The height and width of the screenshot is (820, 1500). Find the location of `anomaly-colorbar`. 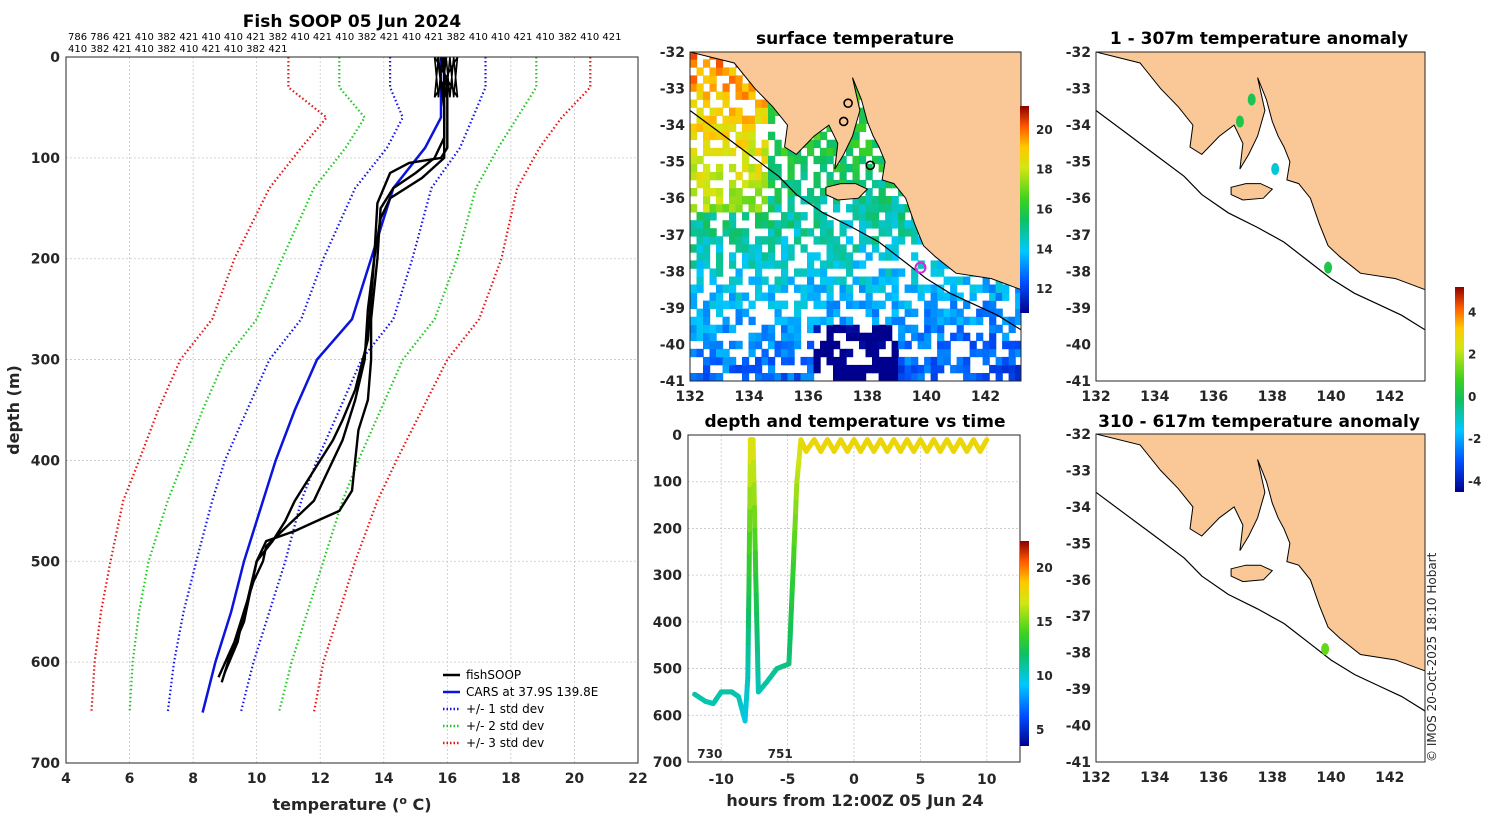

anomaly-colorbar is located at coordinates (1459, 389).